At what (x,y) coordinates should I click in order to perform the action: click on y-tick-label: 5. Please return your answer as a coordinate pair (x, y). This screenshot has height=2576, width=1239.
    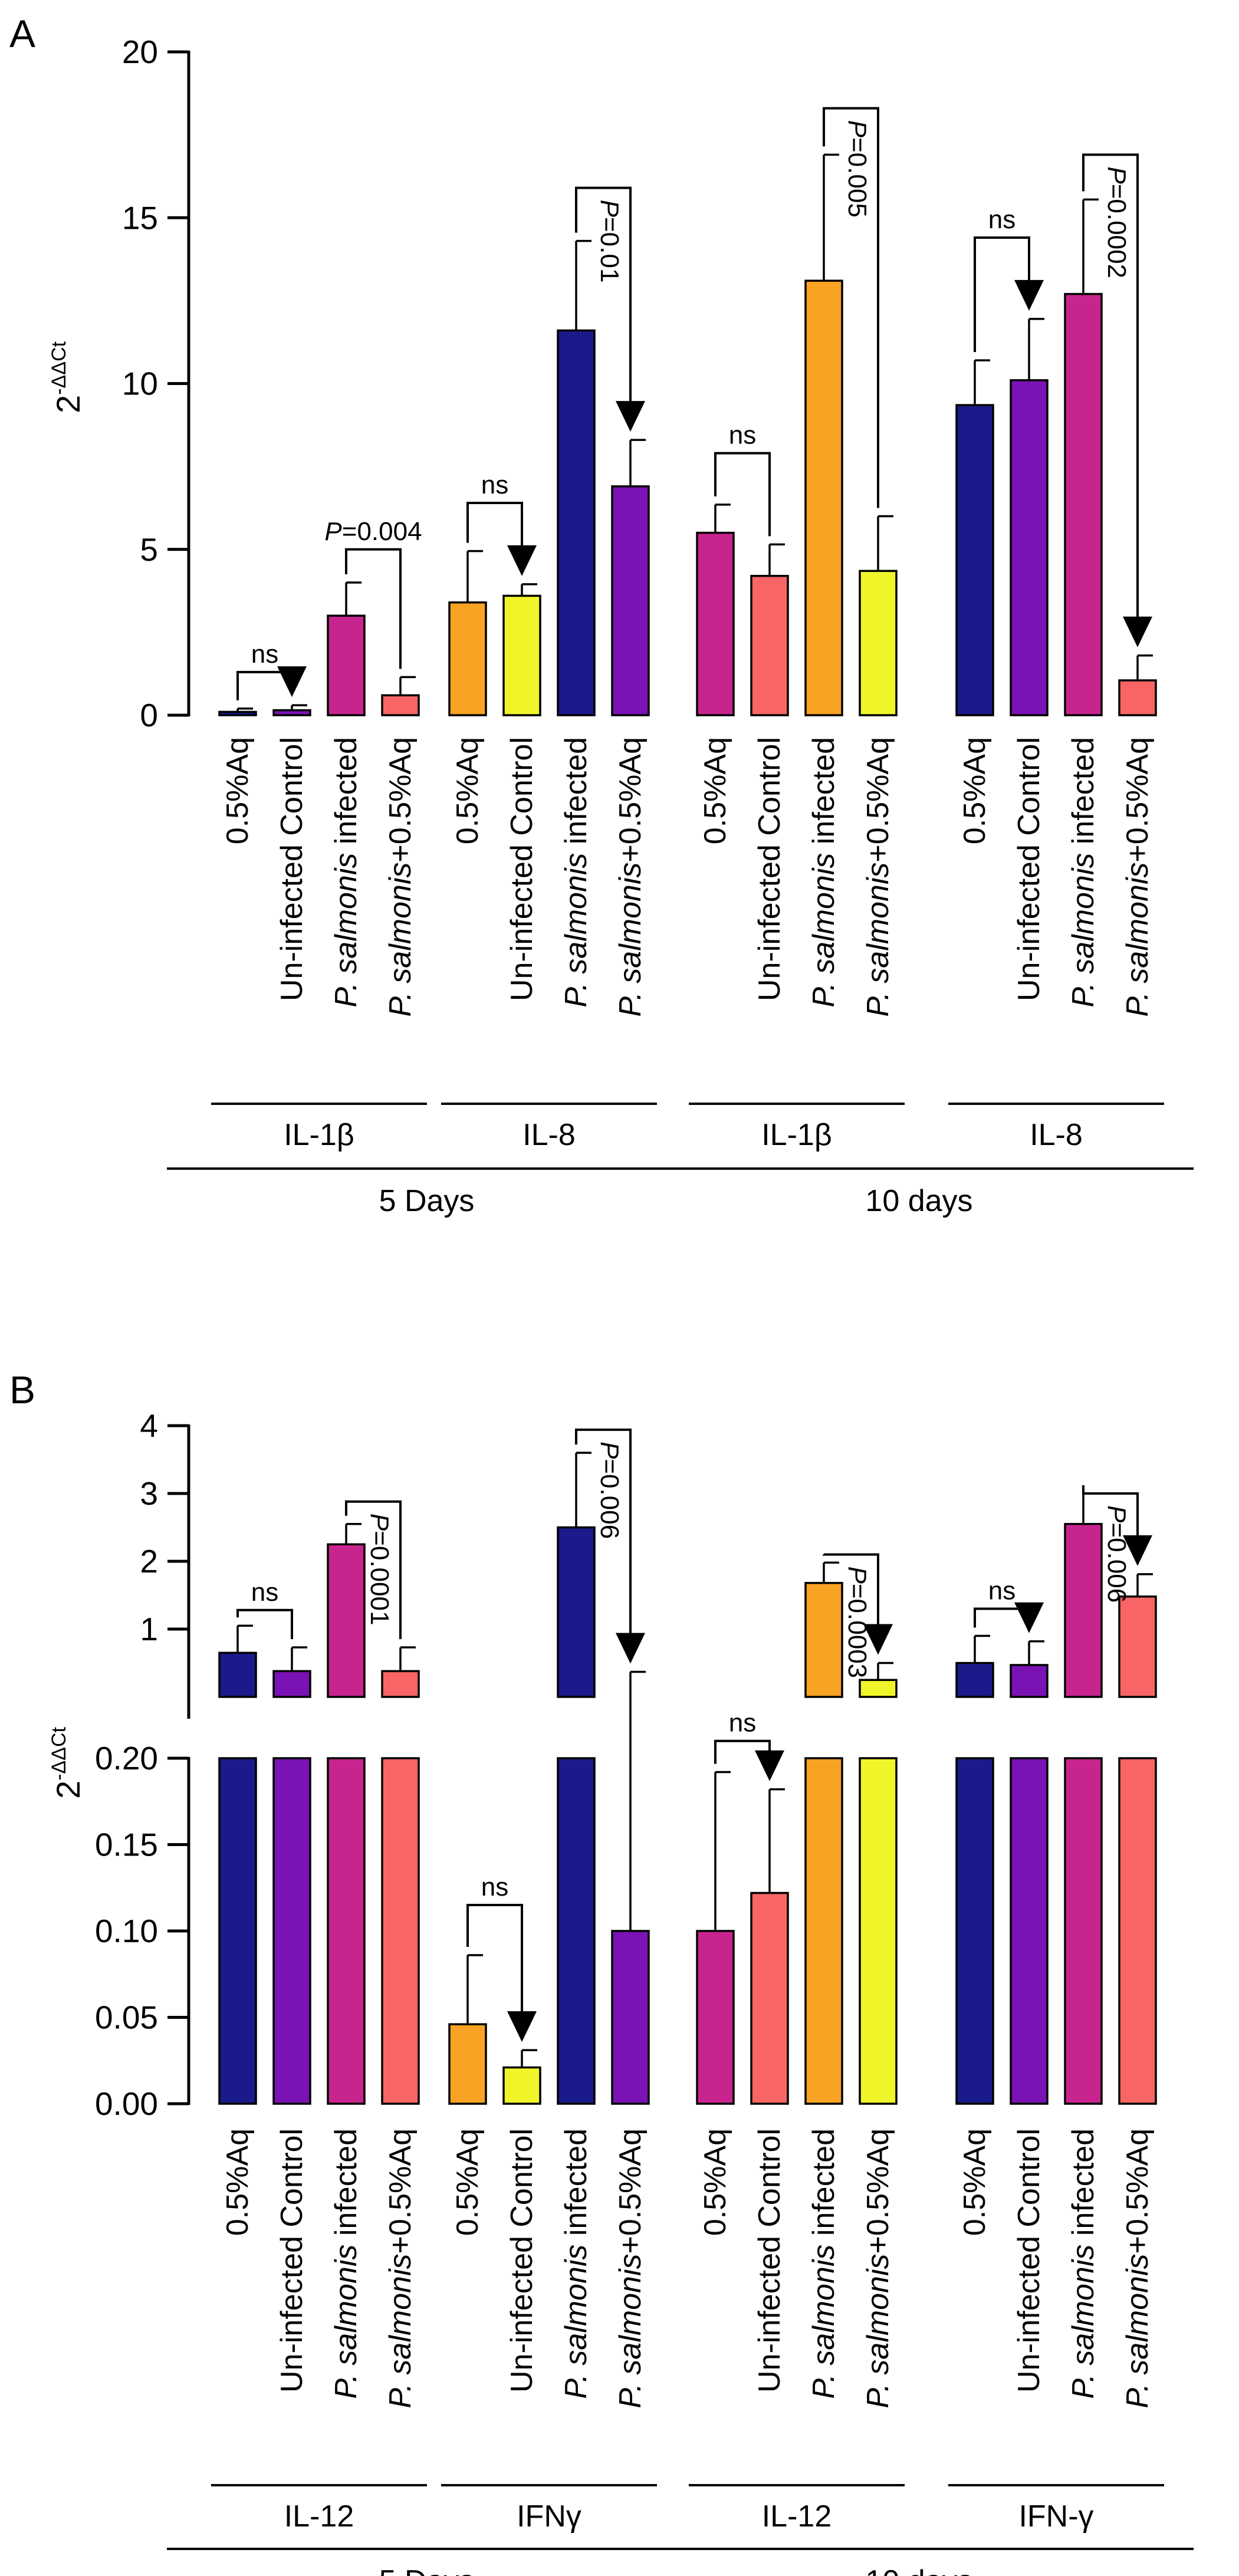
    Looking at the image, I should click on (149, 549).